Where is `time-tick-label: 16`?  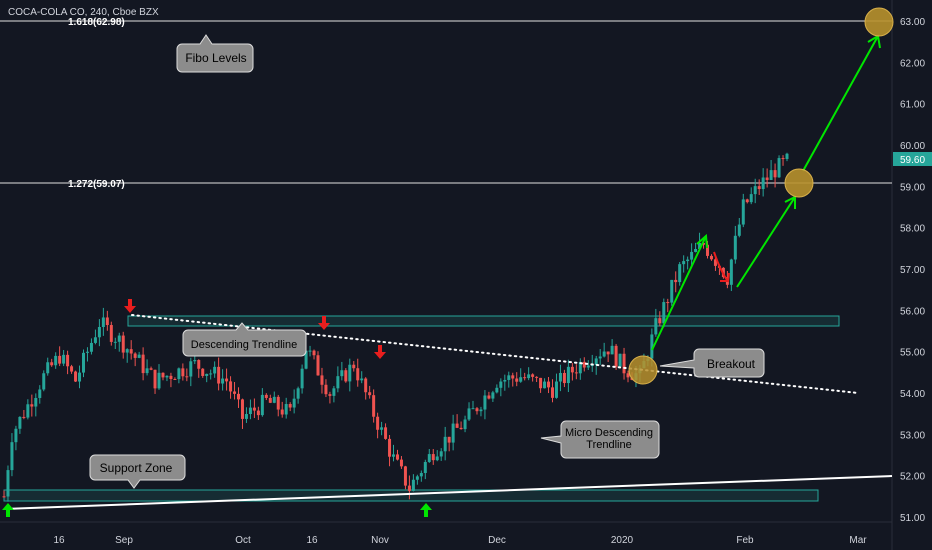 time-tick-label: 16 is located at coordinates (59, 540).